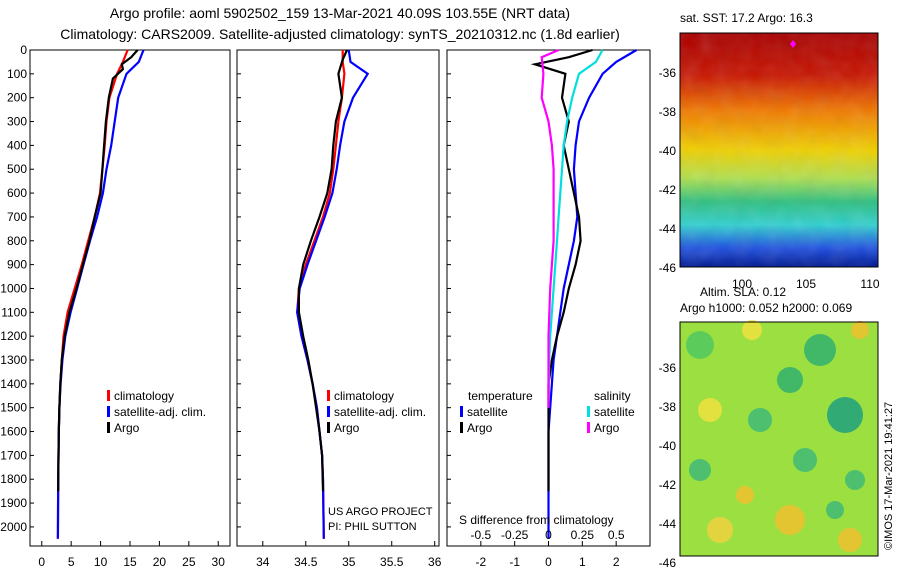  What do you see at coordinates (668, 170) in the screenshot?
I see `sst-lat-axis: -36 -38 -40 -42 -44 -46` at bounding box center [668, 170].